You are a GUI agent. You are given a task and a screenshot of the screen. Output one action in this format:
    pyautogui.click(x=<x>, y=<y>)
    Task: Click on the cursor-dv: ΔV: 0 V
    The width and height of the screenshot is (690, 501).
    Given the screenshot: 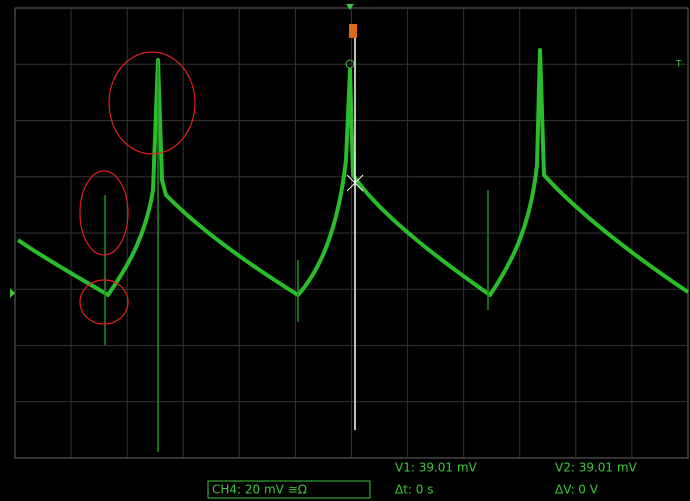 What is the action you would take?
    pyautogui.click(x=577, y=490)
    